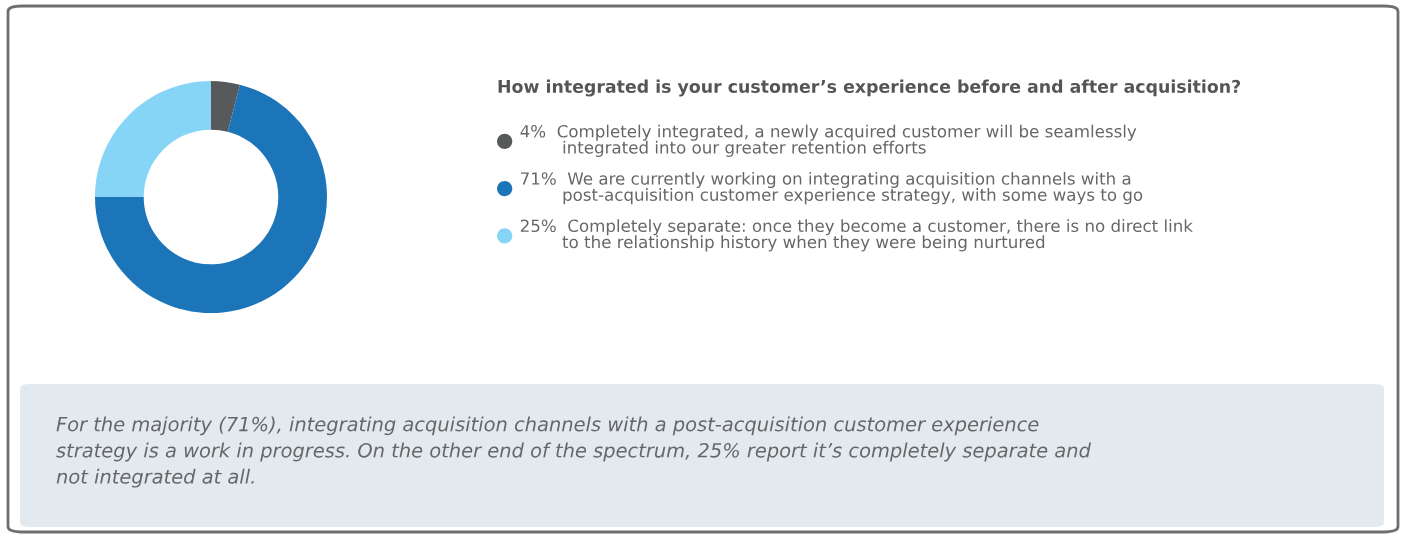 This screenshot has height=539, width=1402. What do you see at coordinates (869, 88) in the screenshot?
I see `chart-title: How integrated is your customer’s experience before and after acquisition?` at bounding box center [869, 88].